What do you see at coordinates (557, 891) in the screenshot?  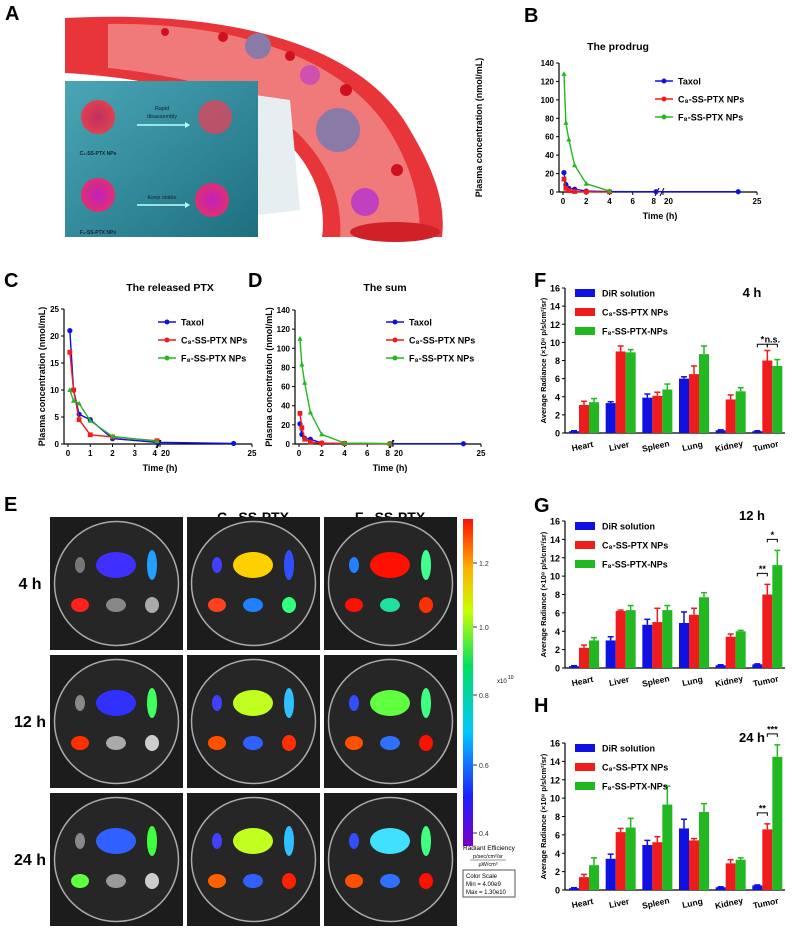 I see `y-tick-label: 0` at bounding box center [557, 891].